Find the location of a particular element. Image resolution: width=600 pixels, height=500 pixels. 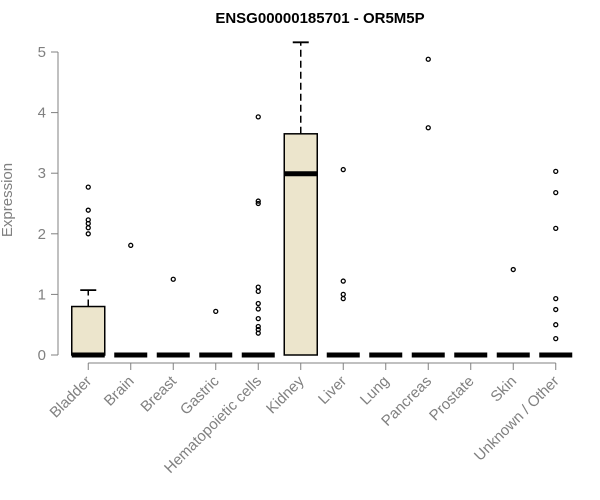

y-tick-label: 5 is located at coordinates (42, 52).